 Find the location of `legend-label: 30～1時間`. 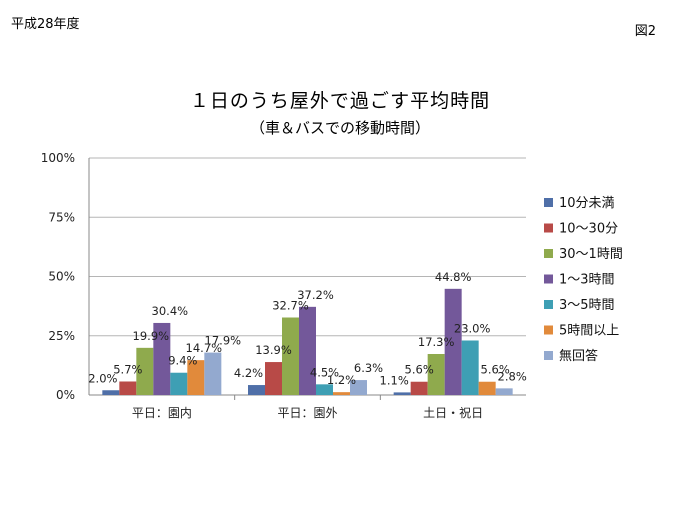

legend-label: 30～1時間 is located at coordinates (591, 254).